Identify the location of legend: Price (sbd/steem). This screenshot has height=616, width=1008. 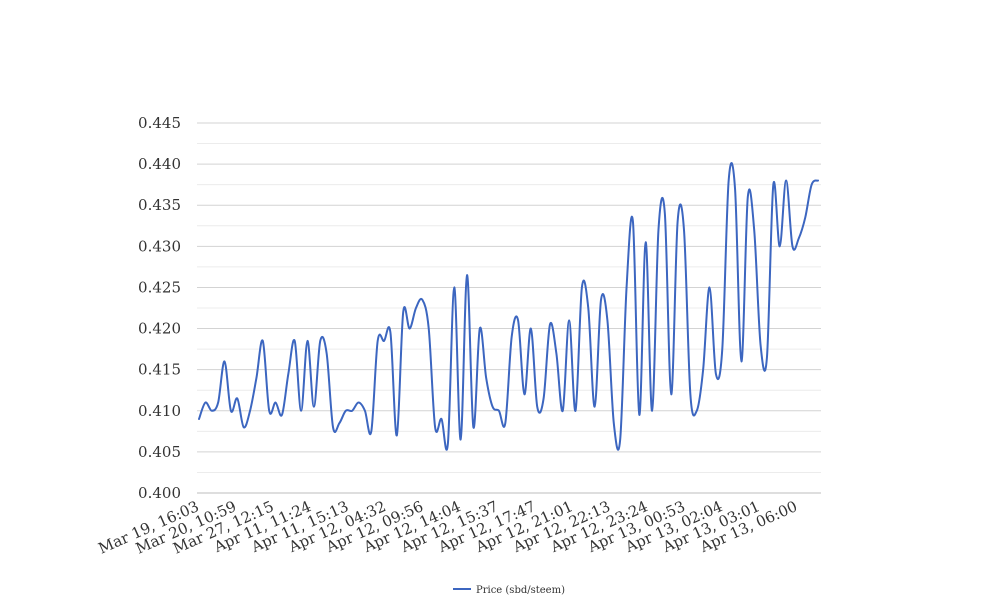
(509, 590).